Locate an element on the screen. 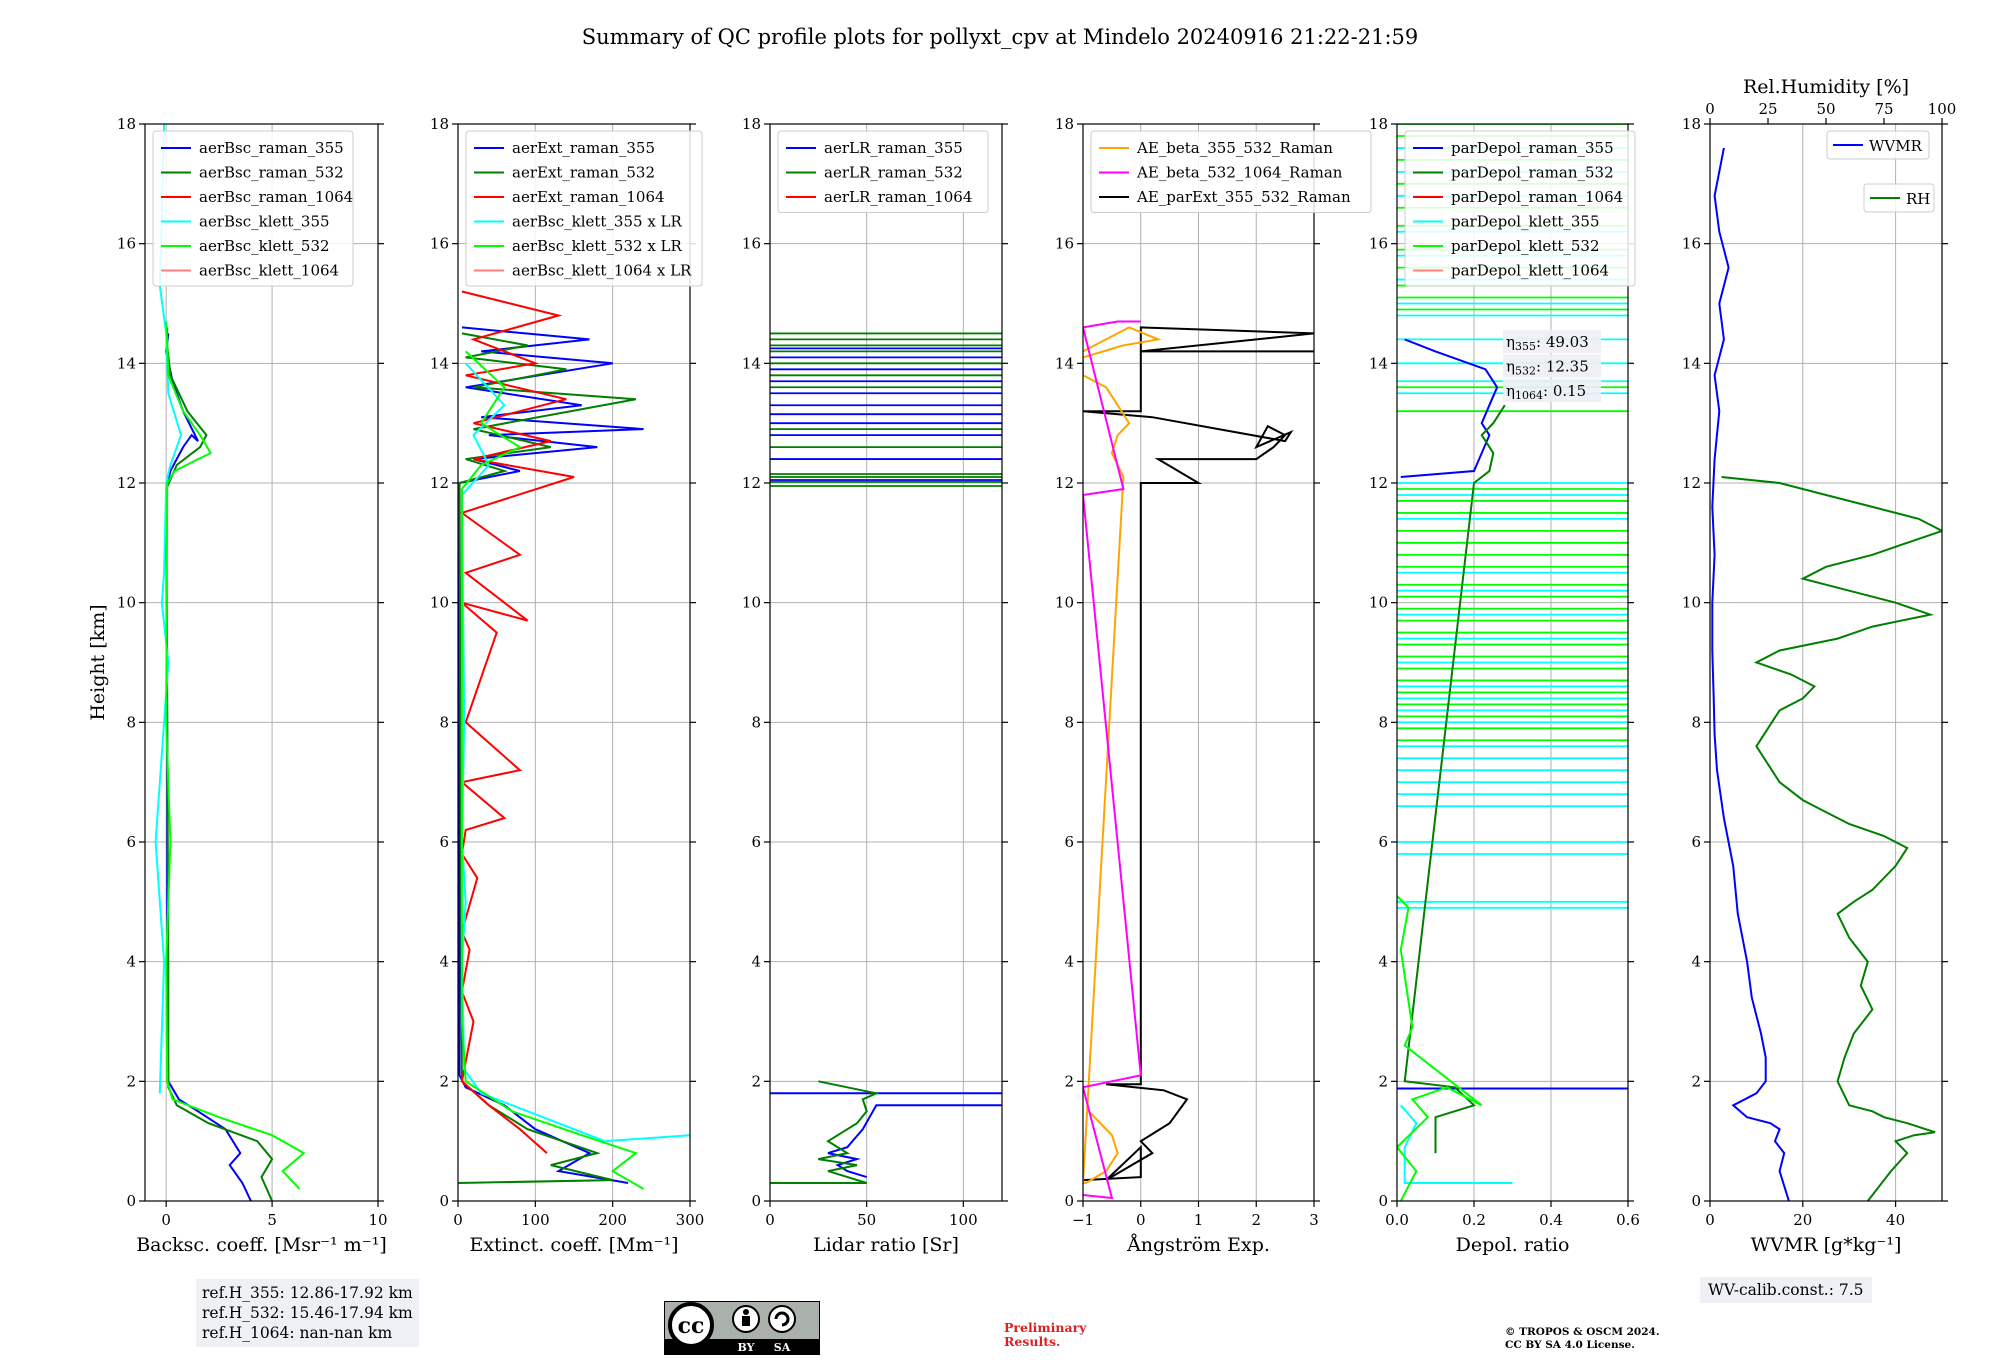  y-axis-label: Height [km] is located at coordinates (98, 662).